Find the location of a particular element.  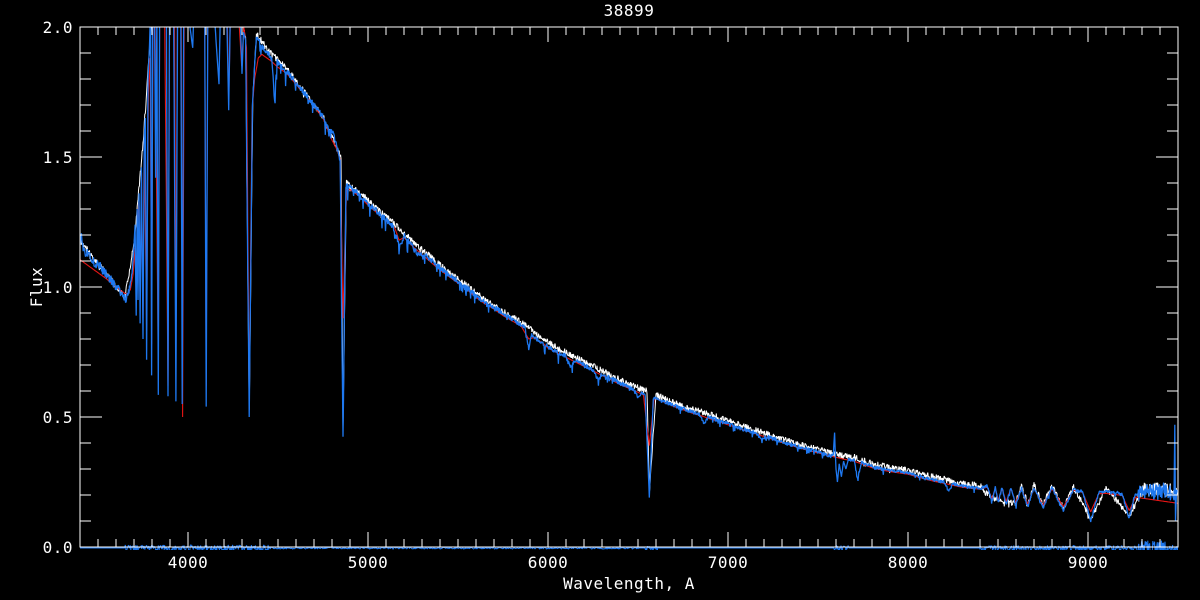

chart-title: 38899 is located at coordinates (629, 10).